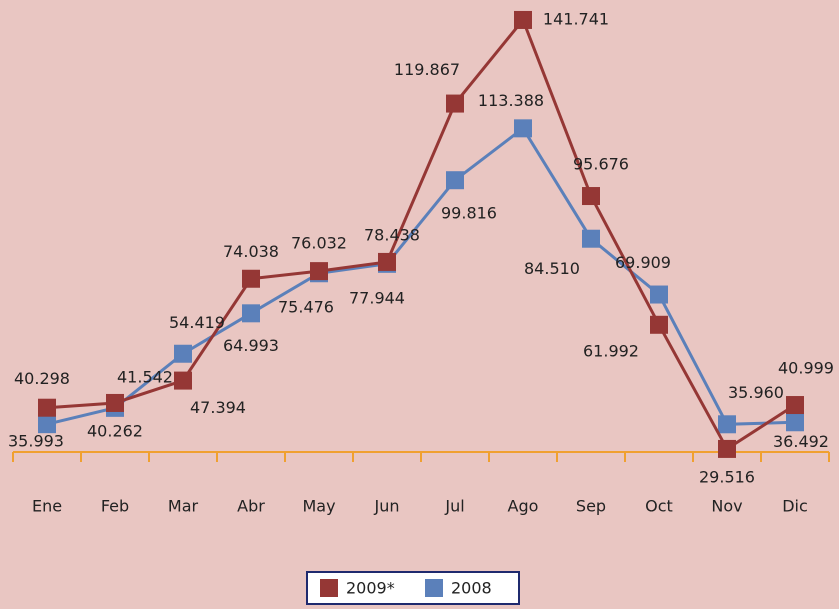 This screenshot has width=839, height=609. I want to click on data-label: 69.909, so click(643, 262).